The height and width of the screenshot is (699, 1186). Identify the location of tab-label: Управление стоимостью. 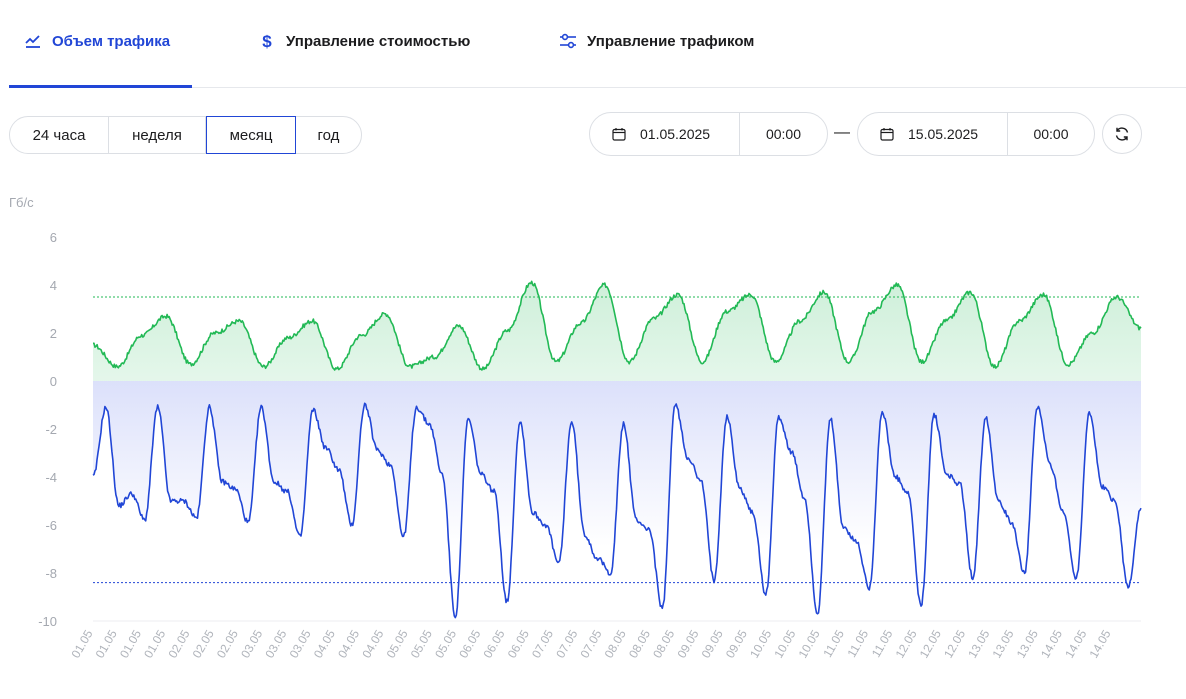
(378, 41).